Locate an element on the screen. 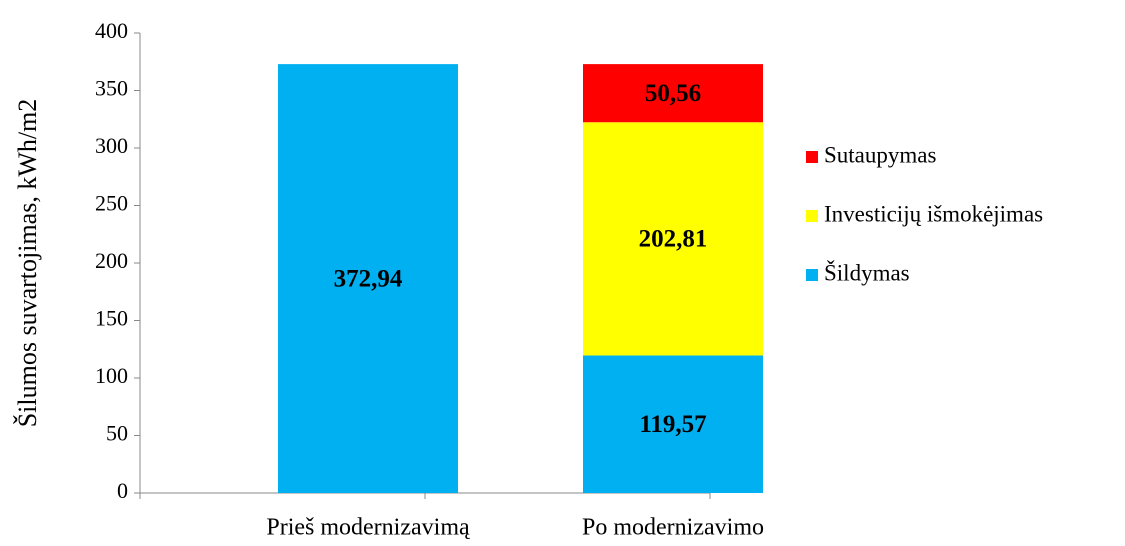  y-tick-label: 350 is located at coordinates (111, 88).